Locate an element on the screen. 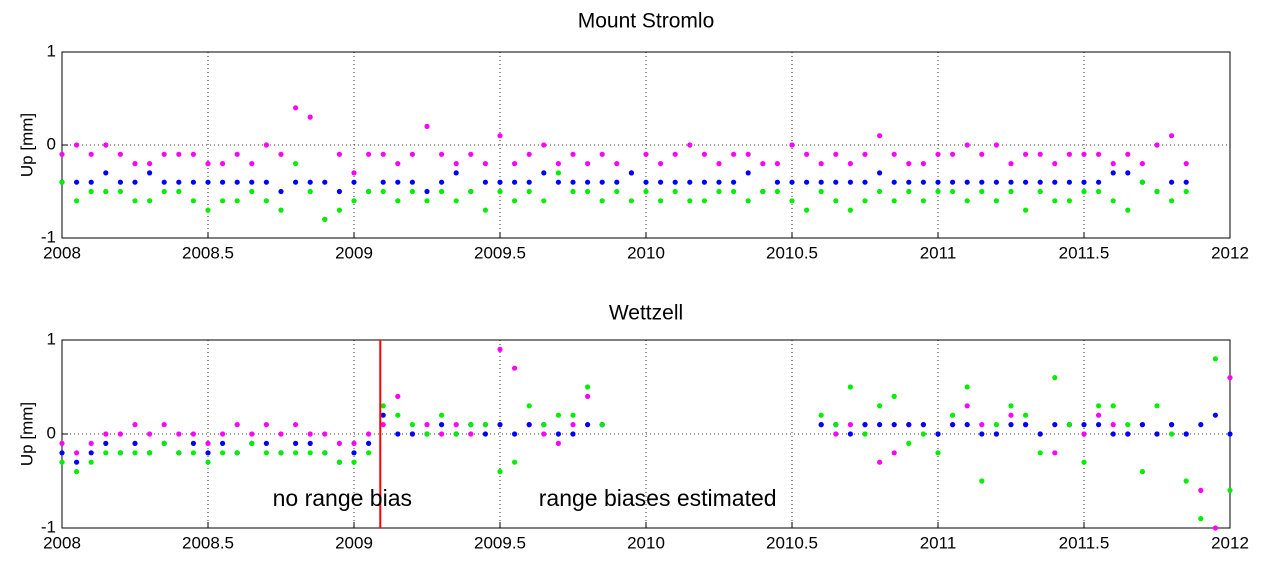 This screenshot has height=563, width=1263. y-axis-label: Up [mm] is located at coordinates (26, 145).